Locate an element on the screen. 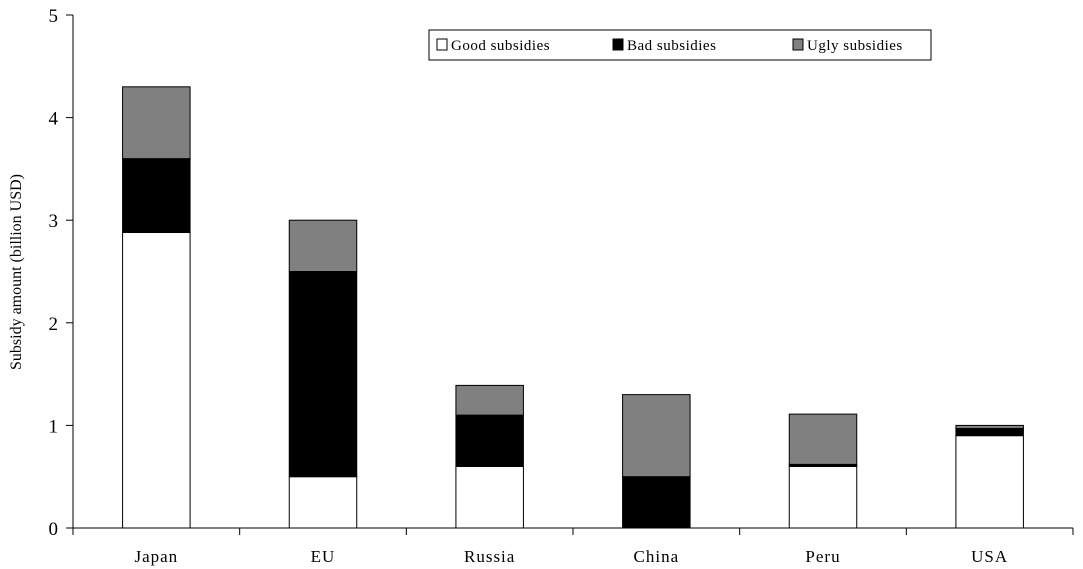  y-tick-label: 3 is located at coordinates (54, 221).